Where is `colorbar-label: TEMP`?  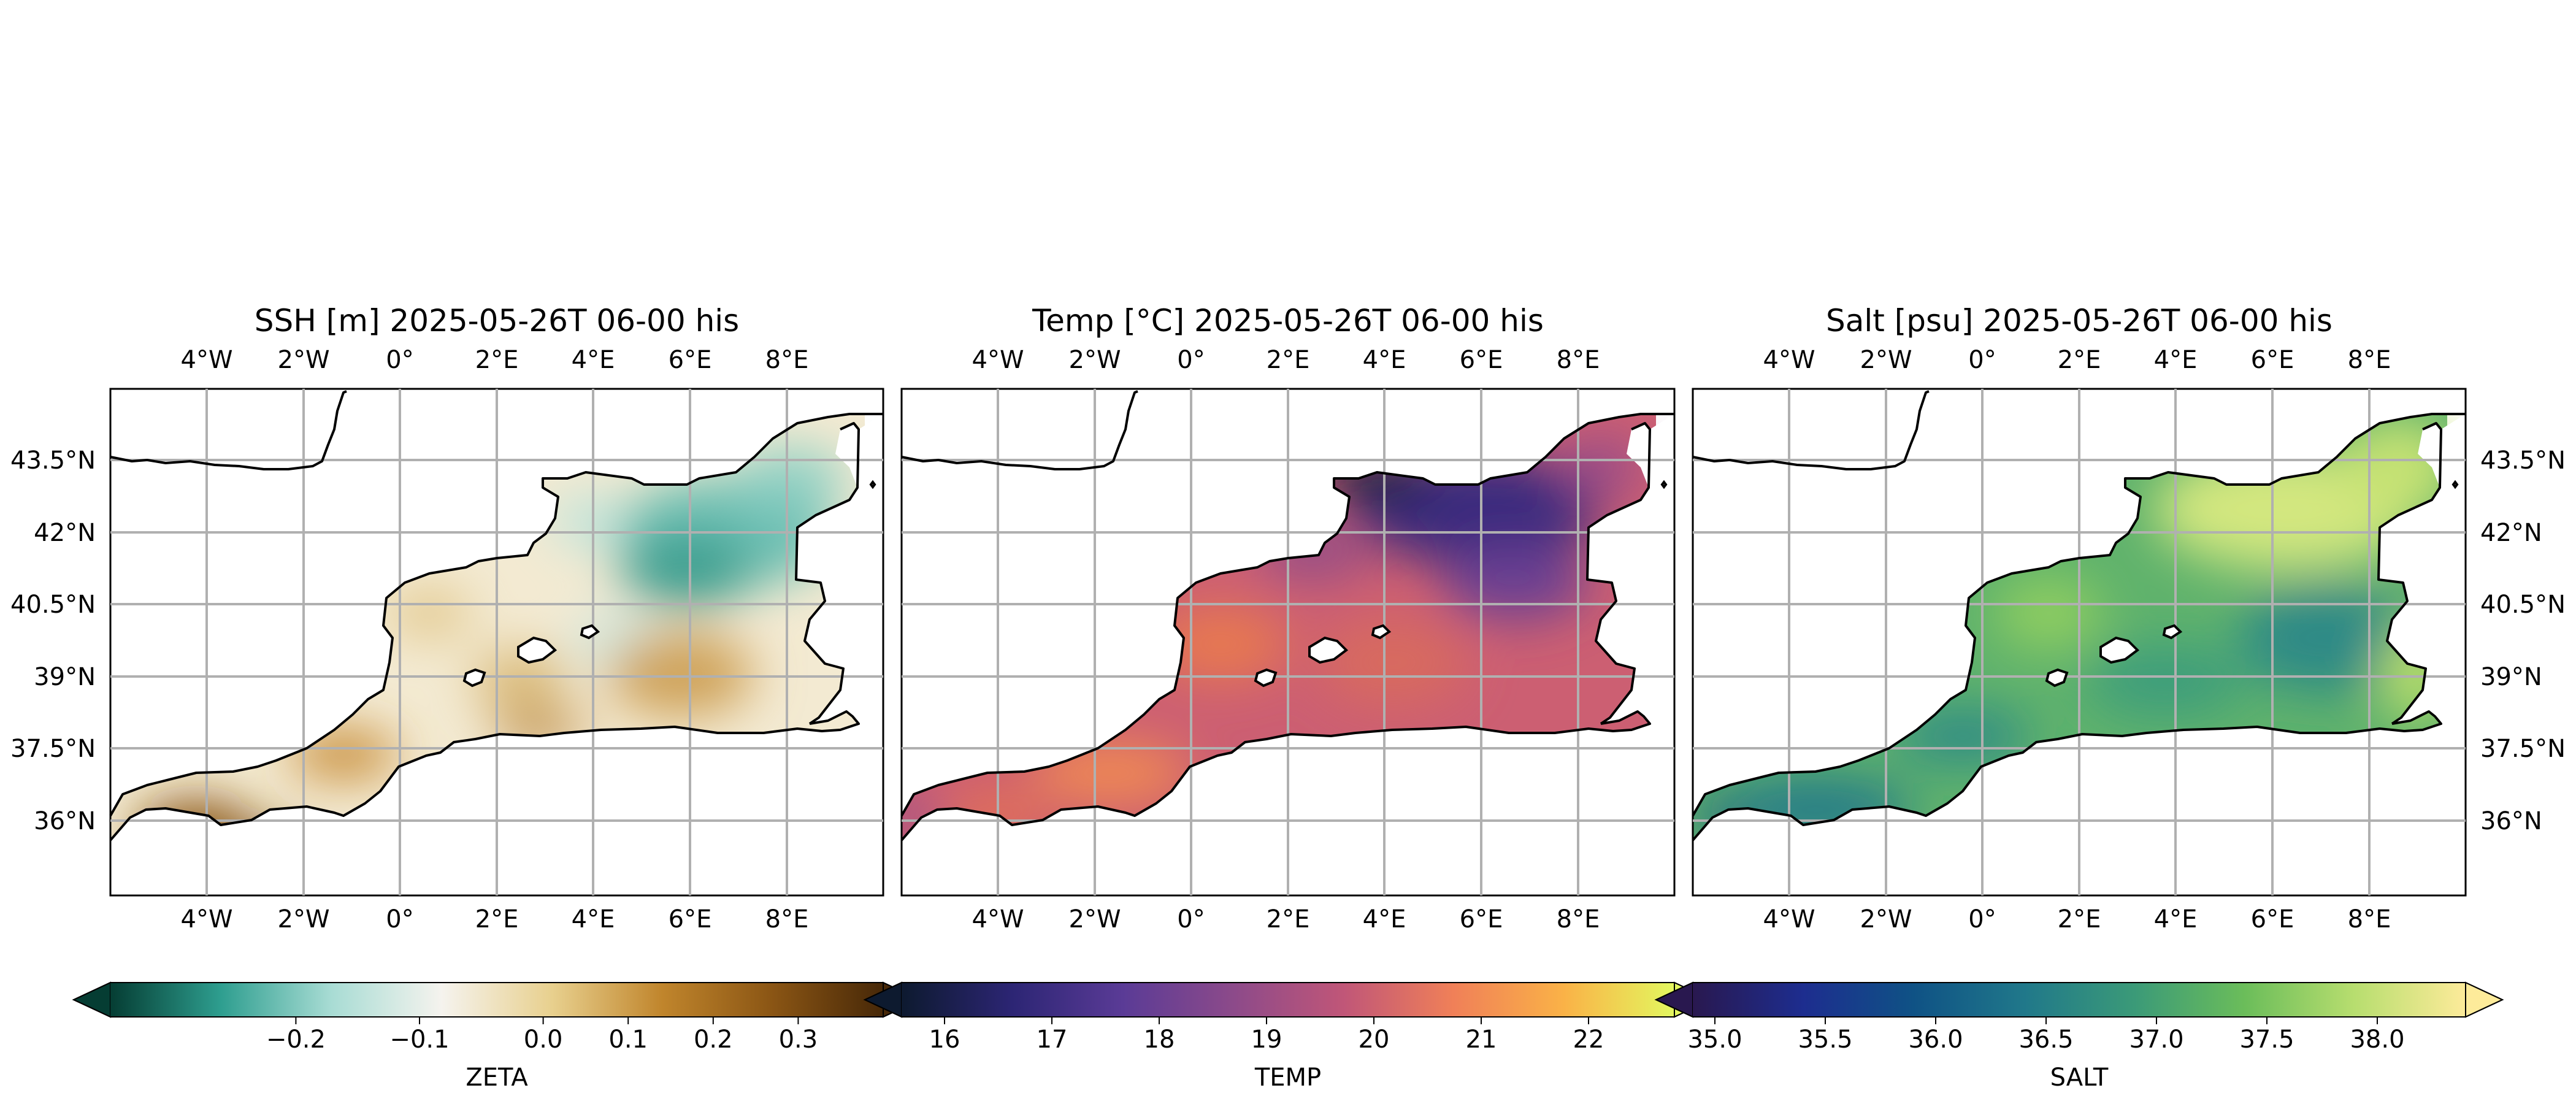
colorbar-label: TEMP is located at coordinates (1287, 1078).